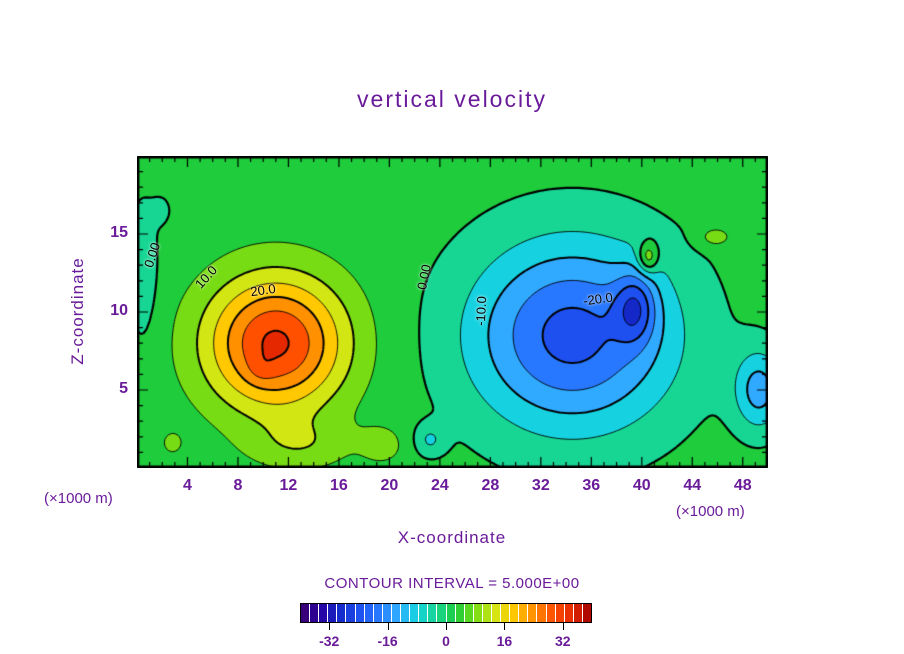  I want to click on x-tick-label: 48, so click(742, 485).